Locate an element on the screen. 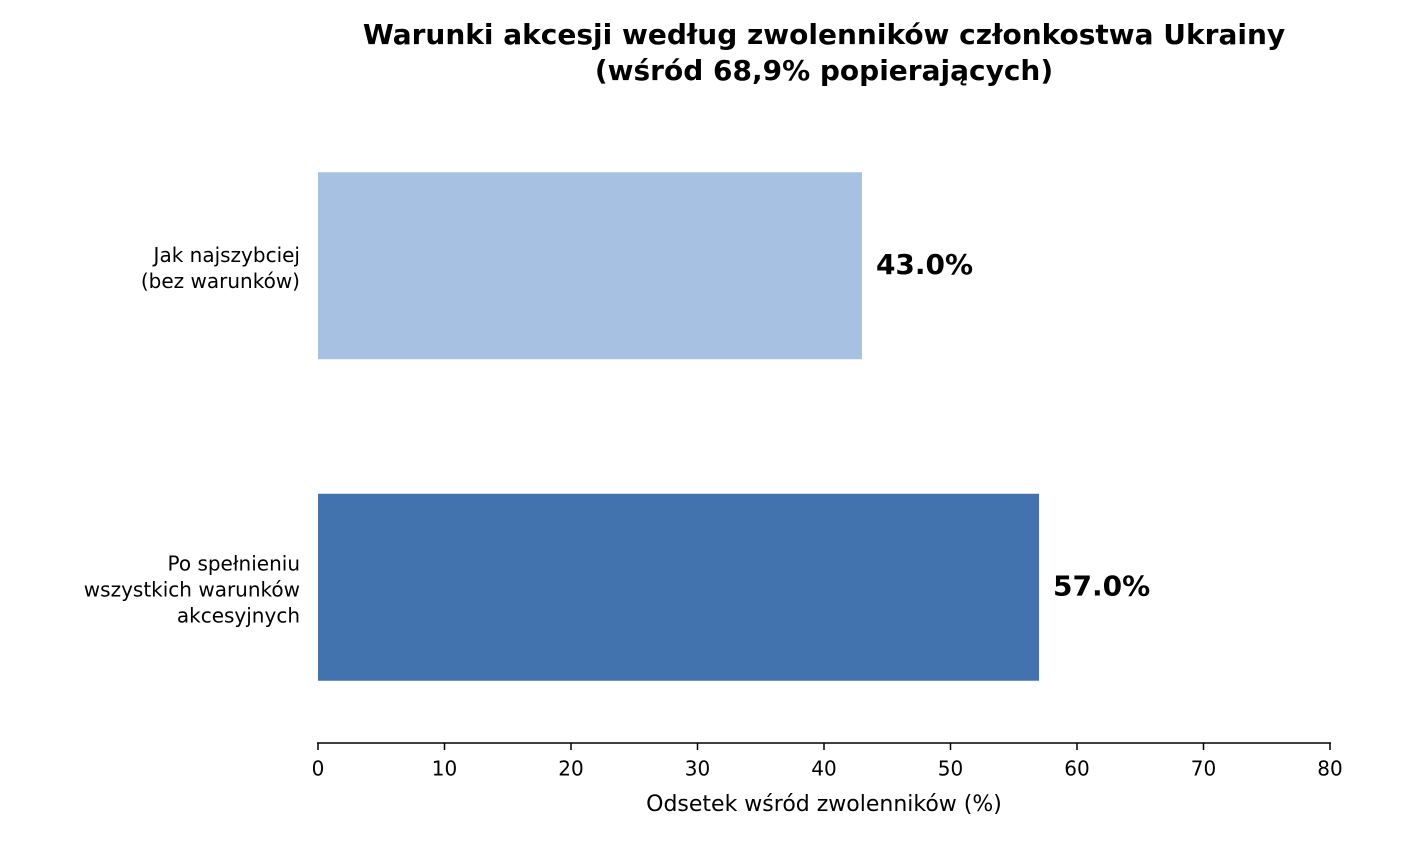 This screenshot has height=842, width=1422. x-tick-label: 20 is located at coordinates (570, 769).